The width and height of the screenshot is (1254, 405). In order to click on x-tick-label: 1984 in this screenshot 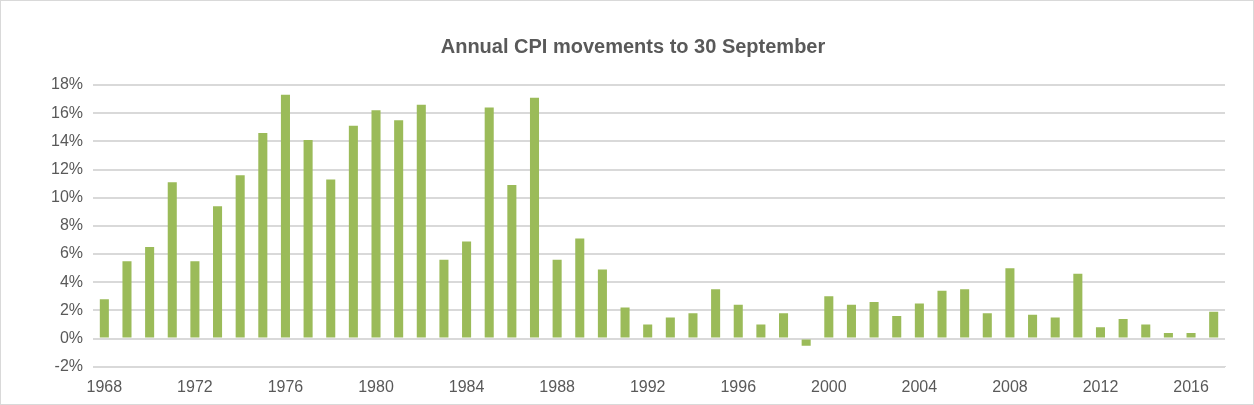, I will do `click(466, 386)`.